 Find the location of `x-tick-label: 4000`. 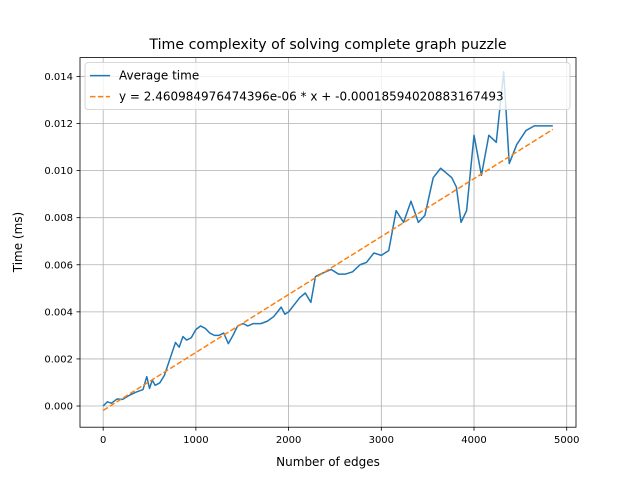

x-tick-label: 4000 is located at coordinates (473, 440).